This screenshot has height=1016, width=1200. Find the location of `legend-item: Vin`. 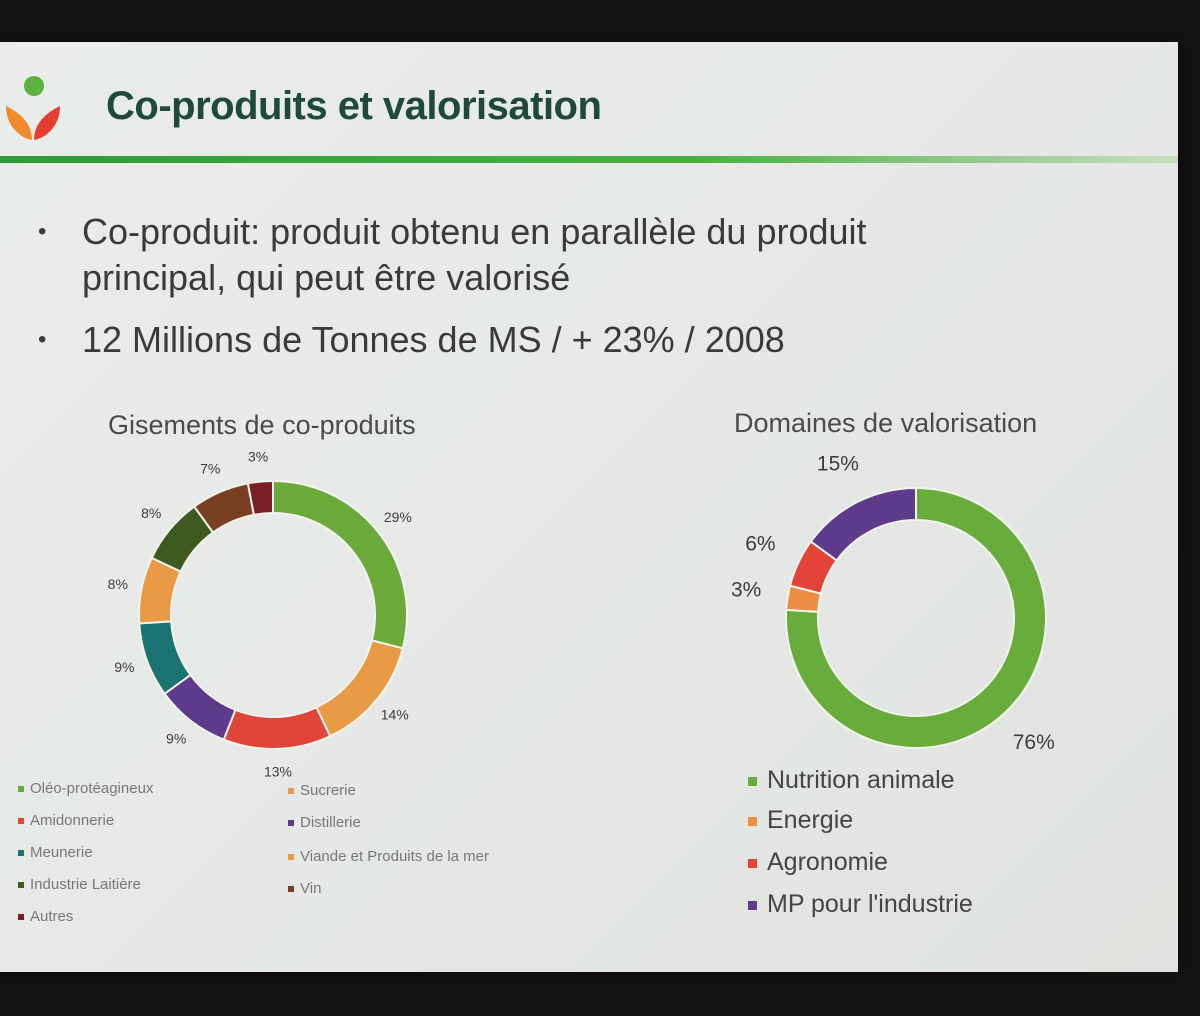

legend-item: Vin is located at coordinates (304, 888).